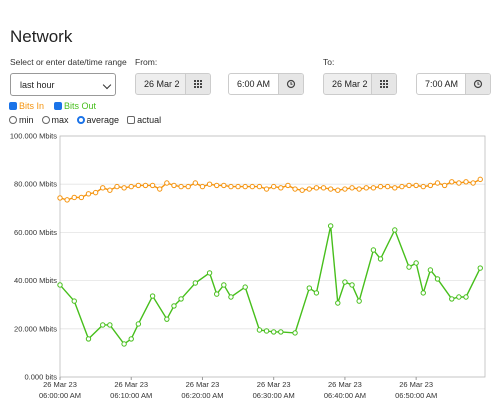 The image size is (500, 403). I want to click on y-tick-label: 80.000 Mbits, so click(35, 184).